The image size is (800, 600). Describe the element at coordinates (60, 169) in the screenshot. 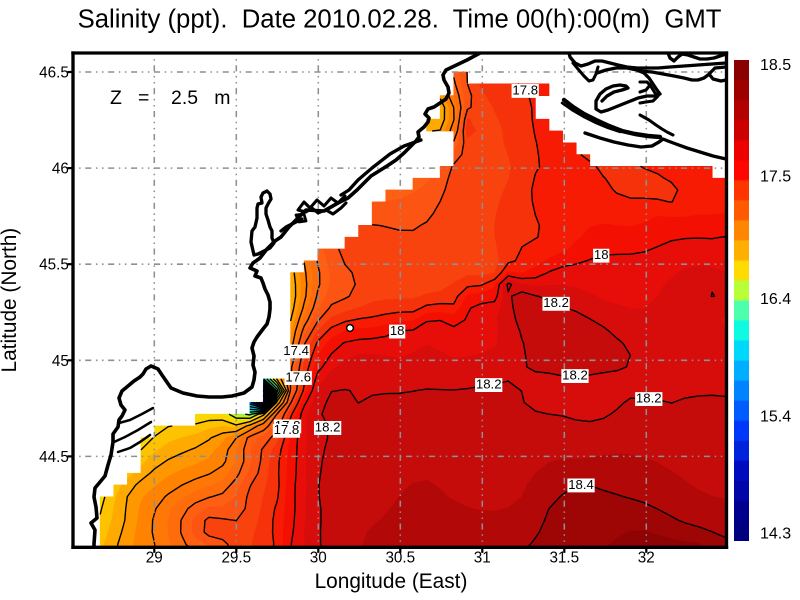

I see `svg-text: 46` at that location.